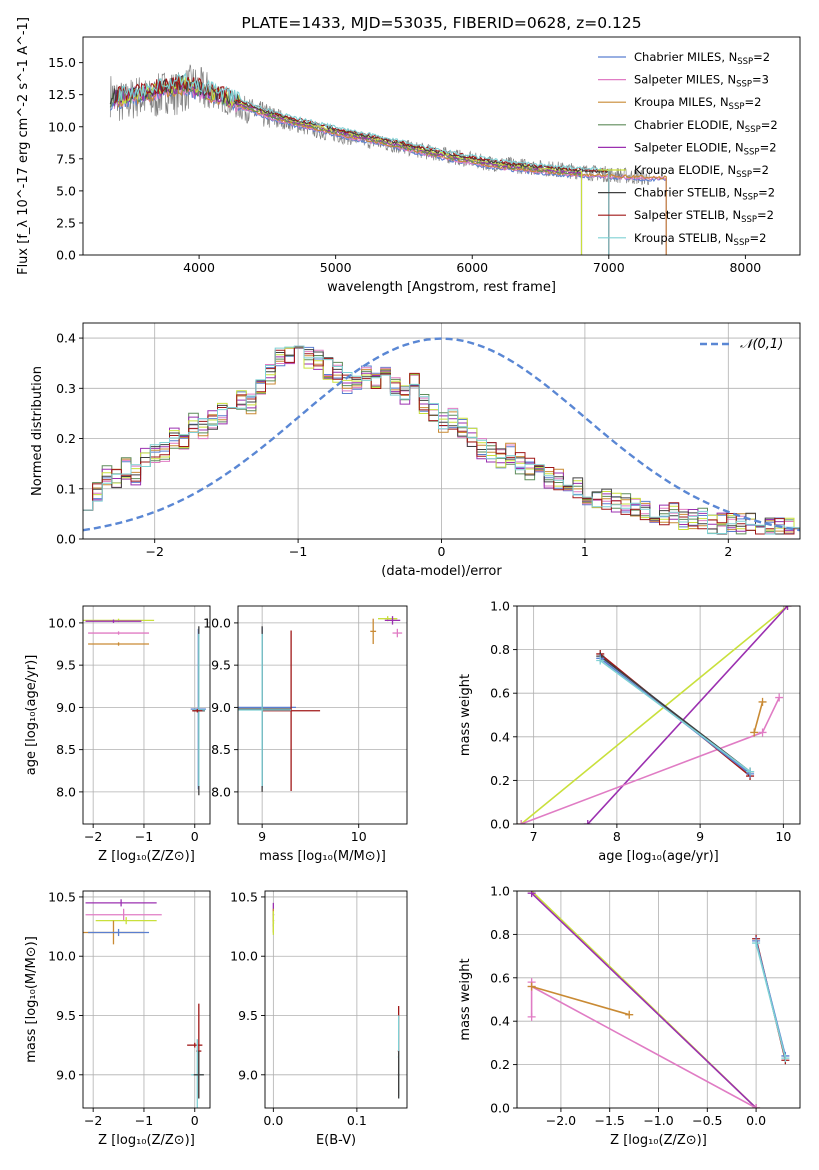 The image size is (819, 1170). I want to click on age_vs_Z-plot-area, so click(144, 707).